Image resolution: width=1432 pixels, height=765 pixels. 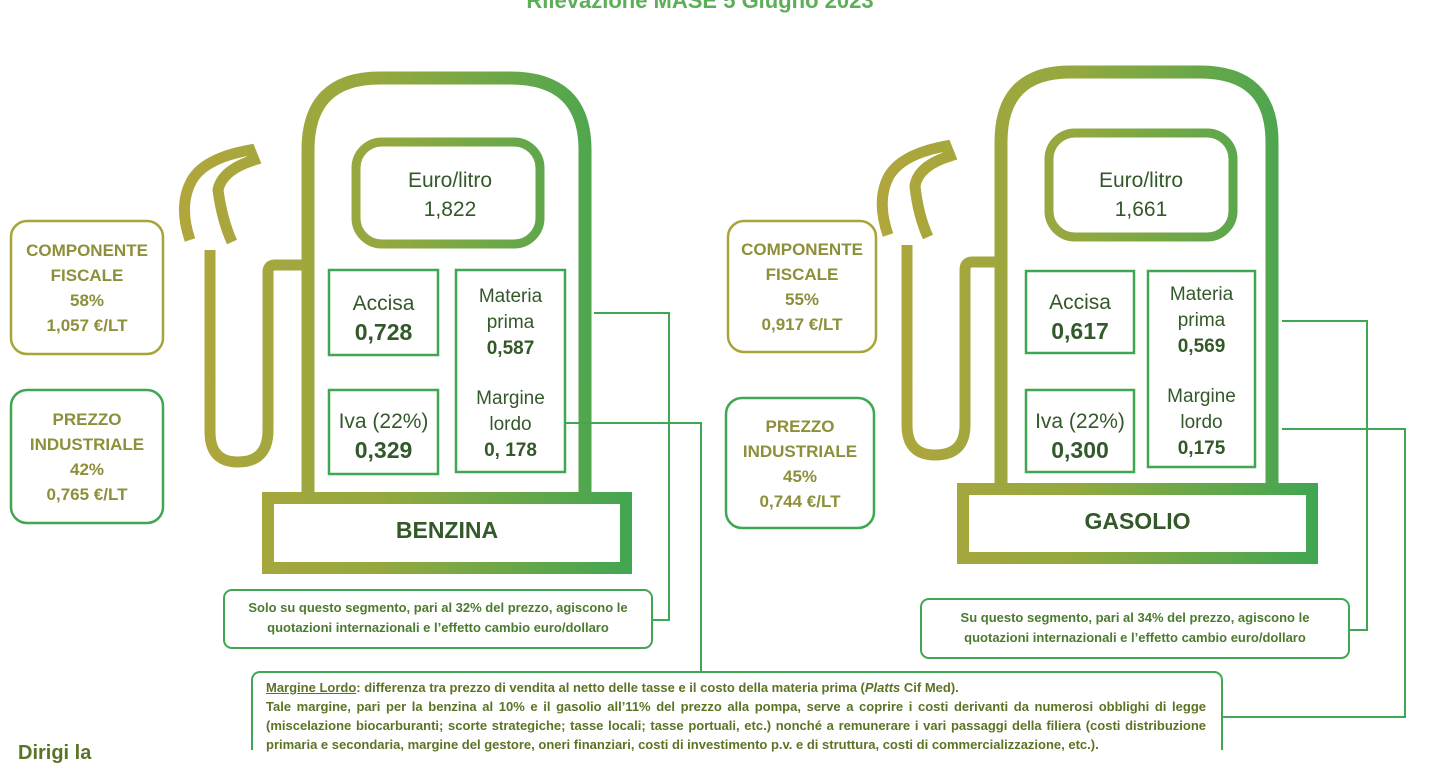 I want to click on gasolio-accisa-value: 0,617, so click(x=1080, y=331).